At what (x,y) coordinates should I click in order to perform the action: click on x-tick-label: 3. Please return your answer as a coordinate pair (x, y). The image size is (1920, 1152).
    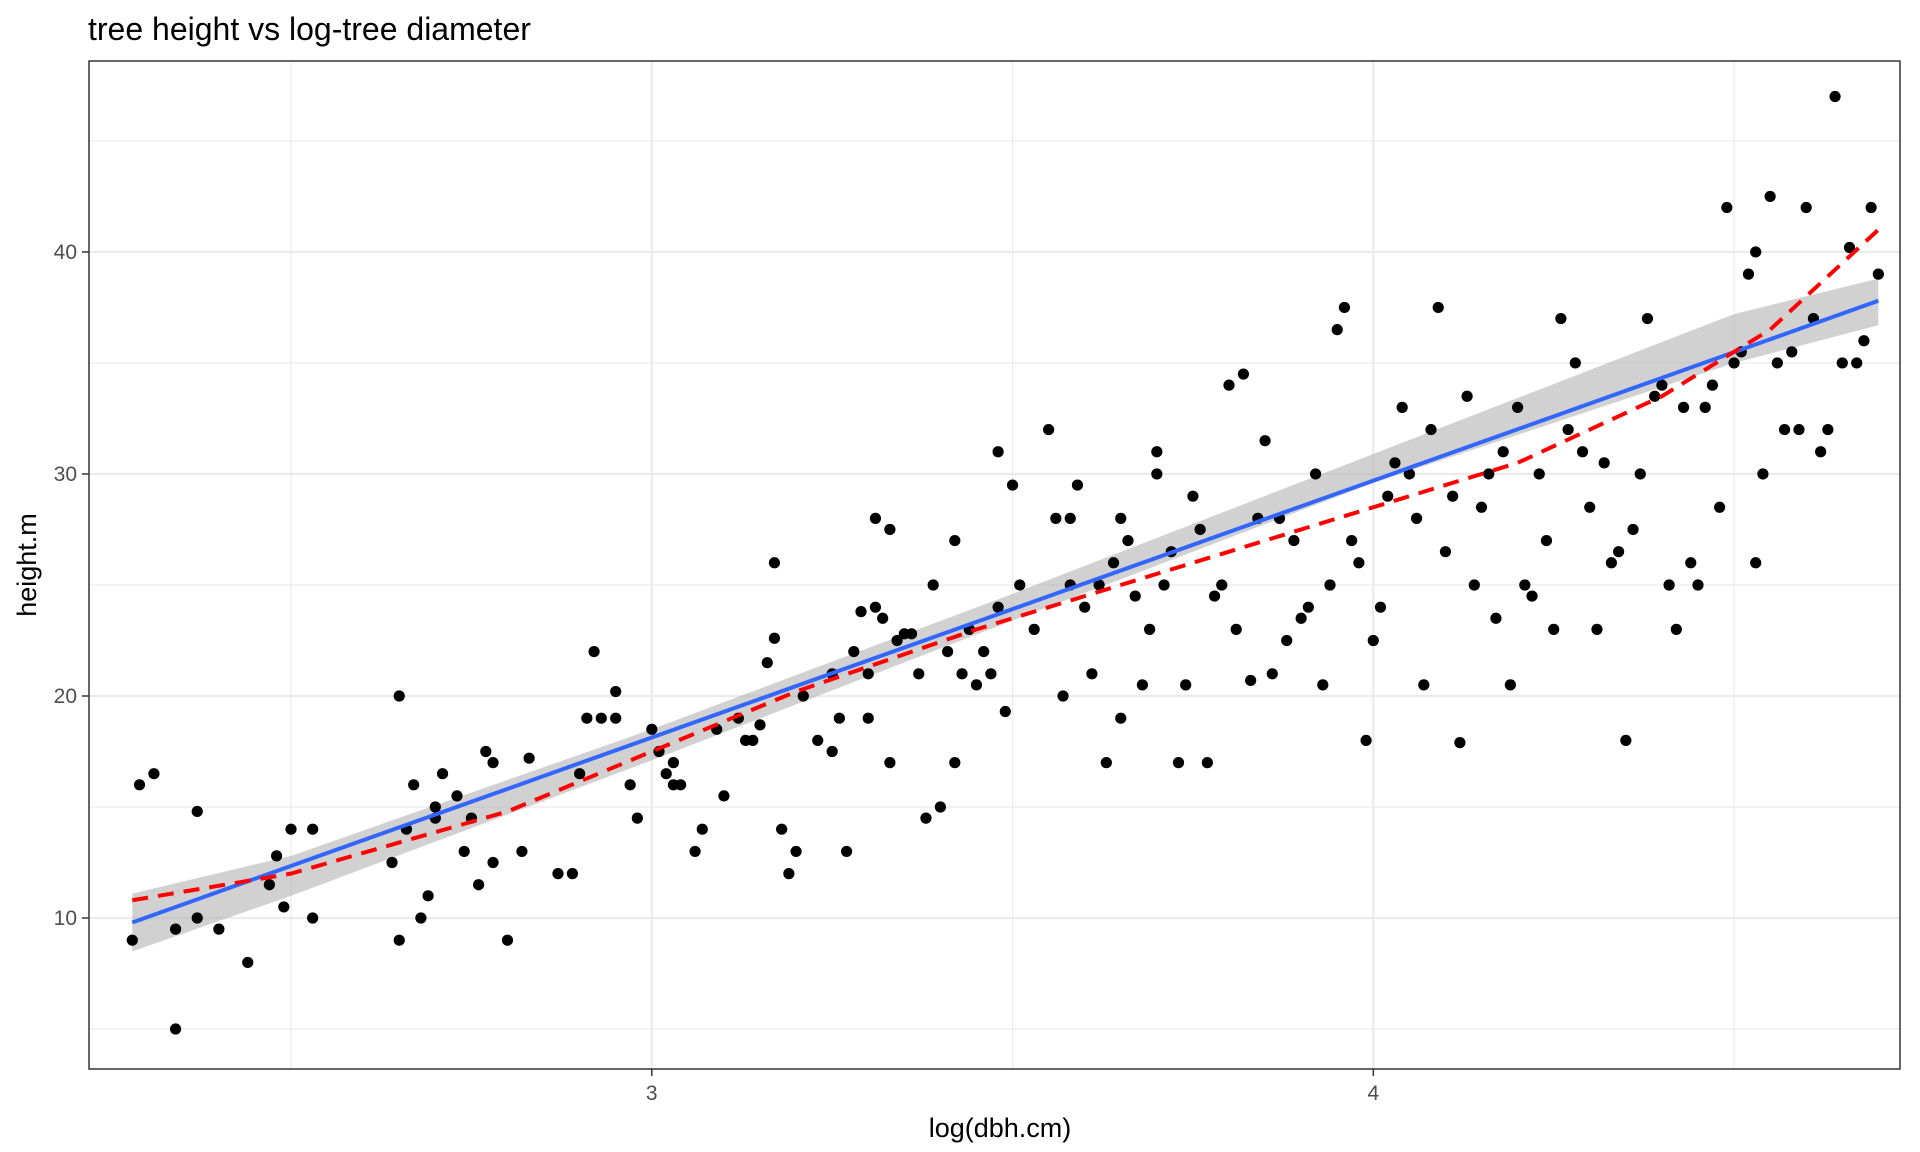
    Looking at the image, I should click on (652, 1093).